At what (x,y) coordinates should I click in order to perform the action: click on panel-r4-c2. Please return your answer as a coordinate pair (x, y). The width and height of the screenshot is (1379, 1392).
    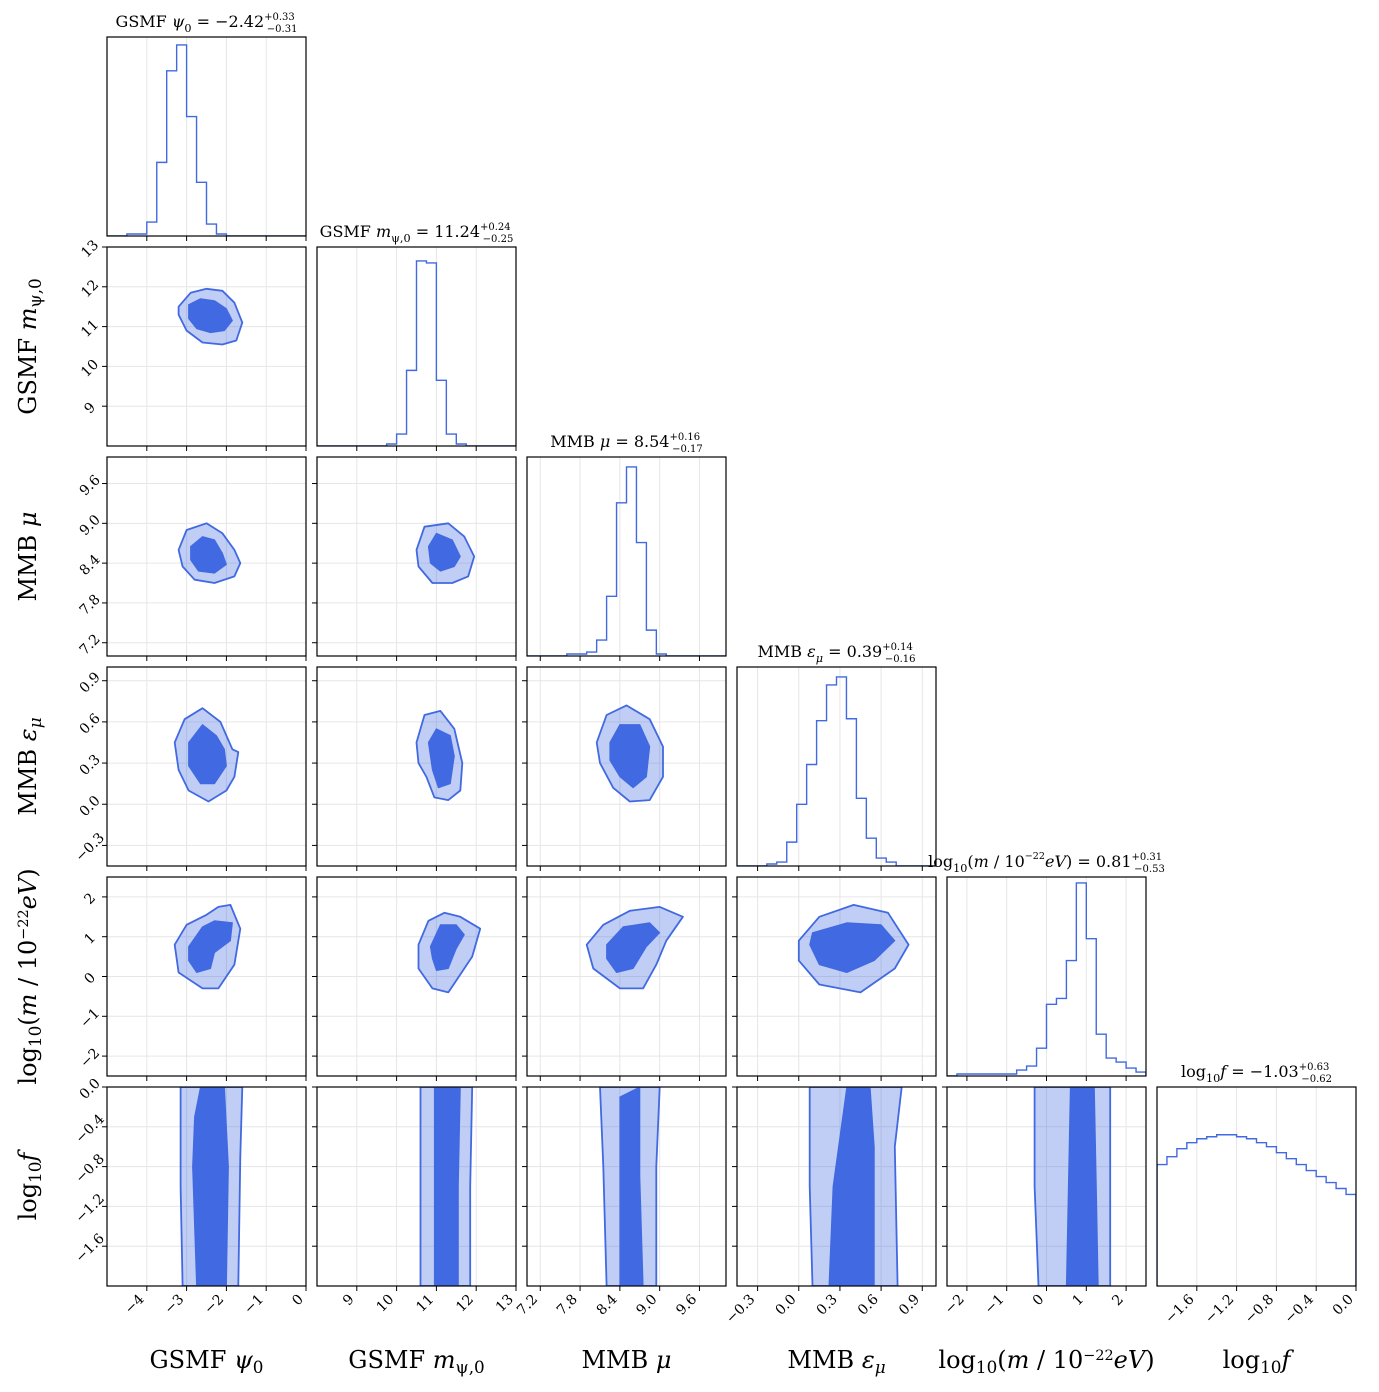
    Looking at the image, I should click on (624, 978).